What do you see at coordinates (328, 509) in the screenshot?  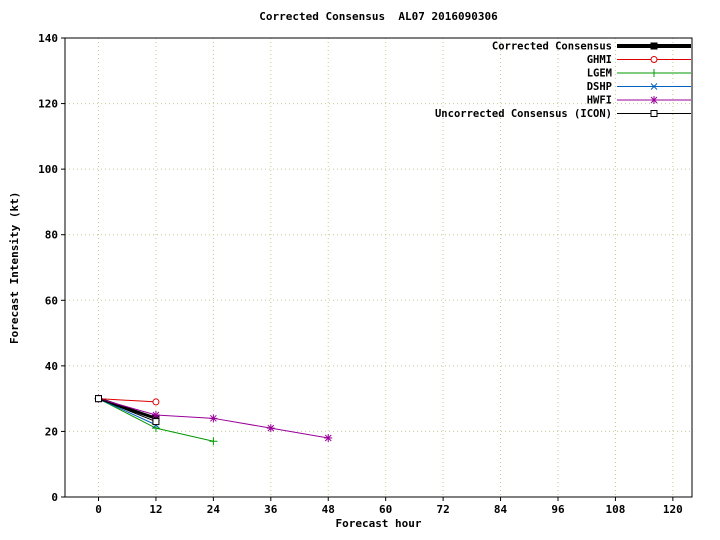 I see `x-tick-label: 48` at bounding box center [328, 509].